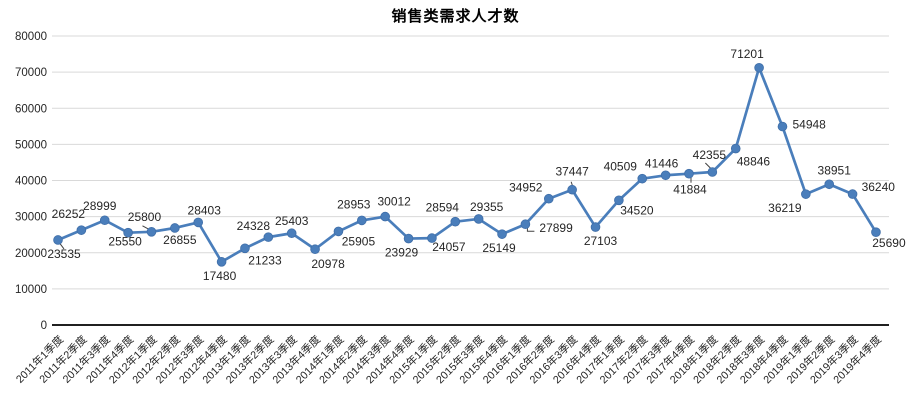  Describe the element at coordinates (31, 37) in the screenshot. I see `y-tick-label: 80000` at that location.